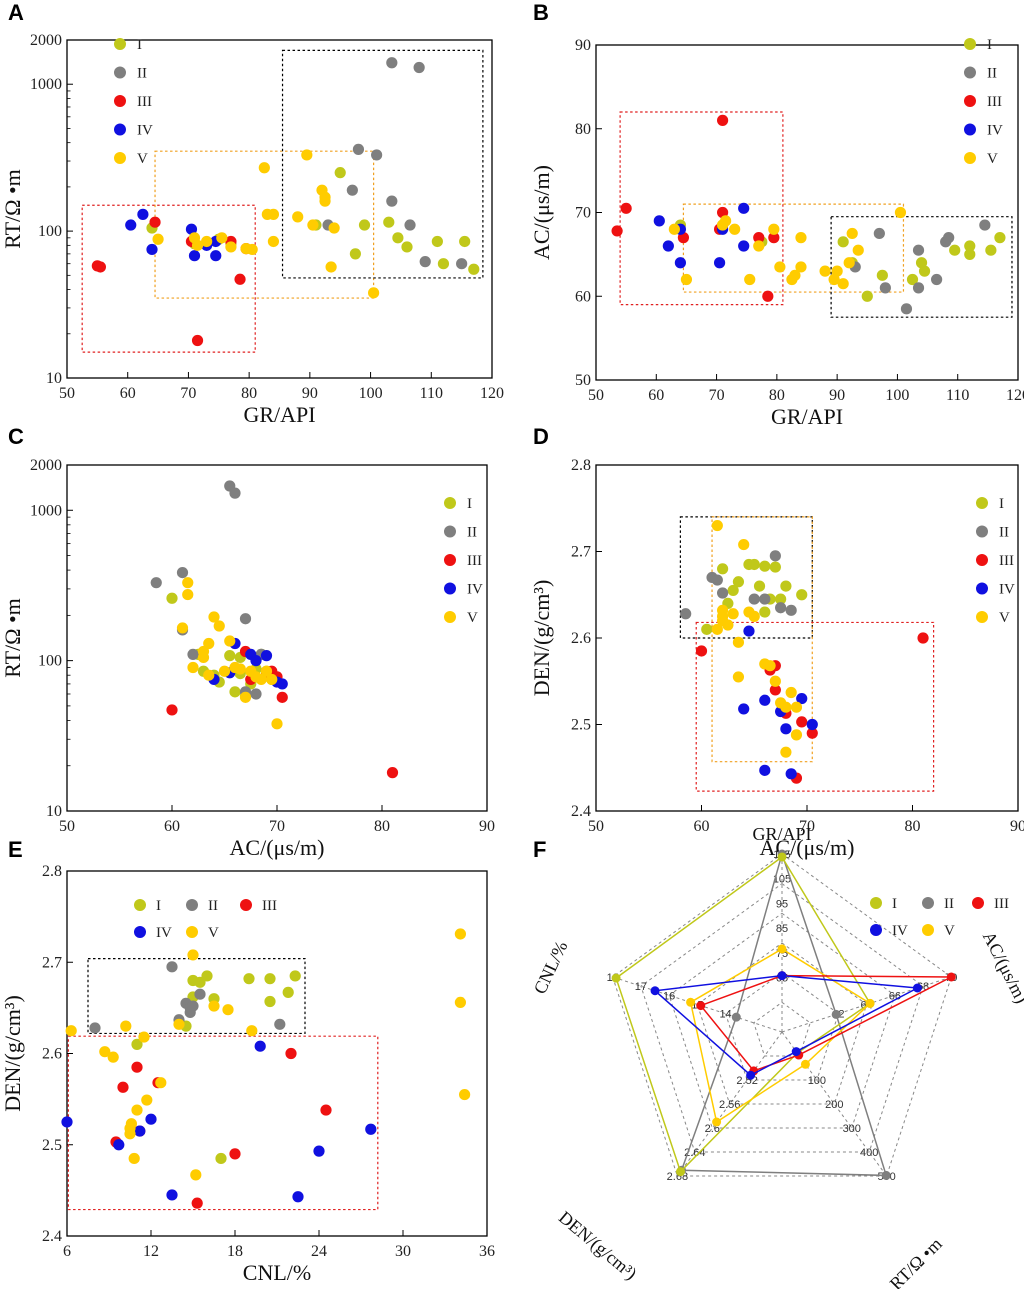 The width and height of the screenshot is (1024, 1289). I want to click on y-tick-label: 2.6, so click(581, 638).